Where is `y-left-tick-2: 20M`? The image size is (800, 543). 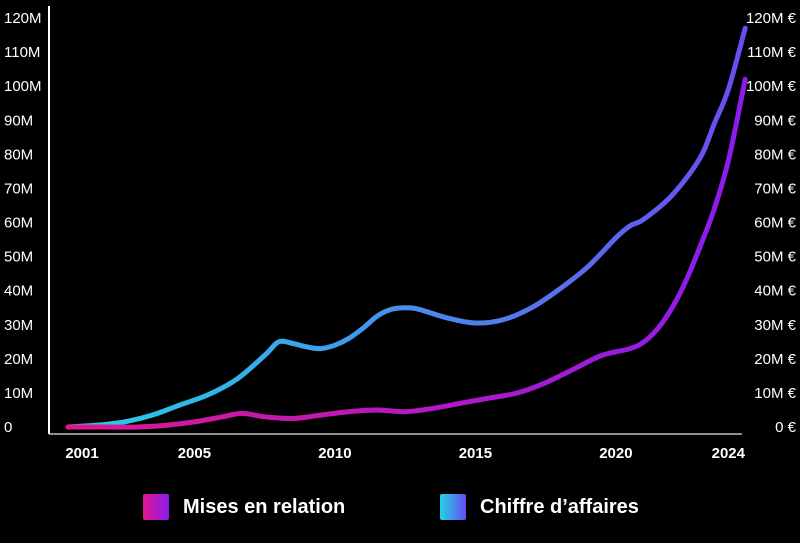 y-left-tick-2: 20M is located at coordinates (18, 359).